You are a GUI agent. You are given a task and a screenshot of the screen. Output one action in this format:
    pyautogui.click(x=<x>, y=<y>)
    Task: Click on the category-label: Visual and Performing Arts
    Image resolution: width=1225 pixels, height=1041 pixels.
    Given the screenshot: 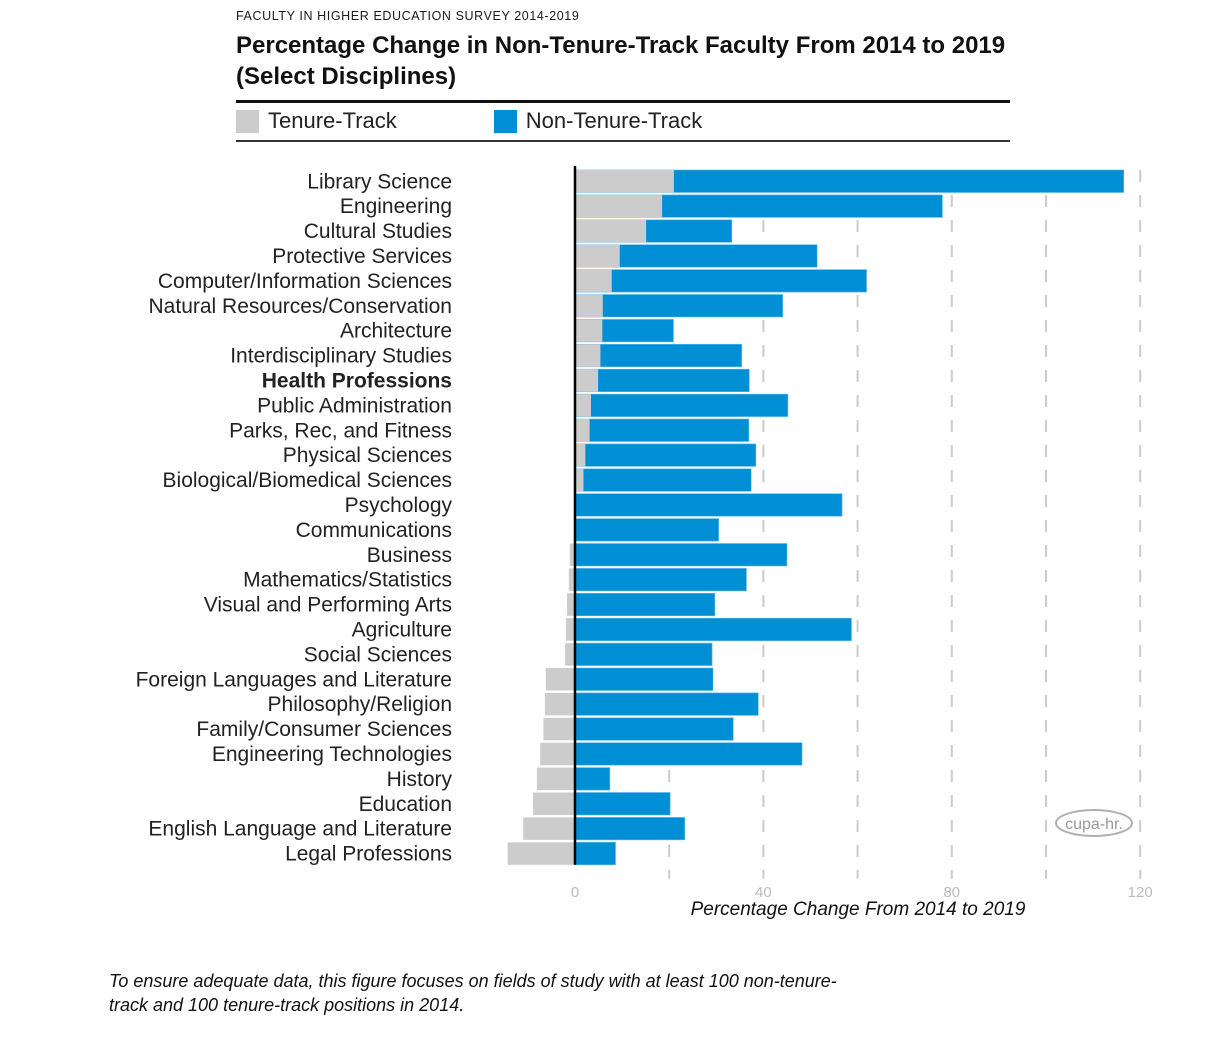 What is the action you would take?
    pyautogui.click(x=328, y=605)
    